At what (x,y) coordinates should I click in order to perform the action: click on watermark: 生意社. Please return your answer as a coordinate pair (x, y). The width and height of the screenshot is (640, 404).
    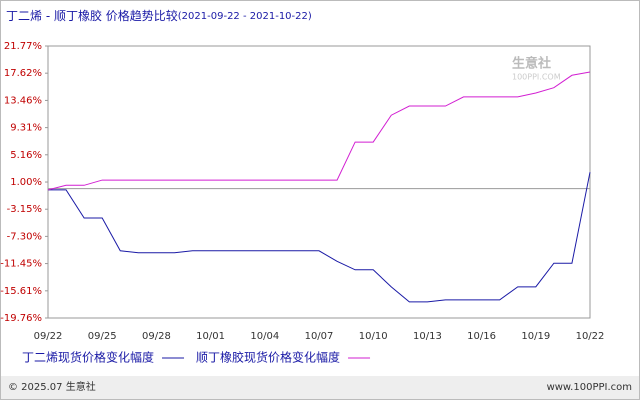
    Looking at the image, I should click on (531, 64).